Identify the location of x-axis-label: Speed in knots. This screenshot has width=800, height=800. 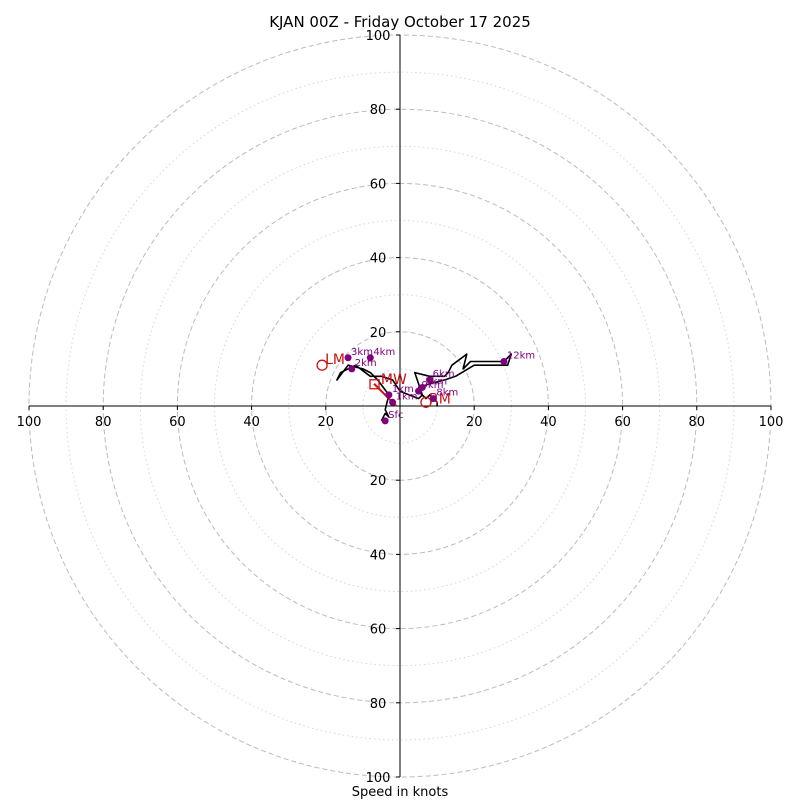
(400, 792).